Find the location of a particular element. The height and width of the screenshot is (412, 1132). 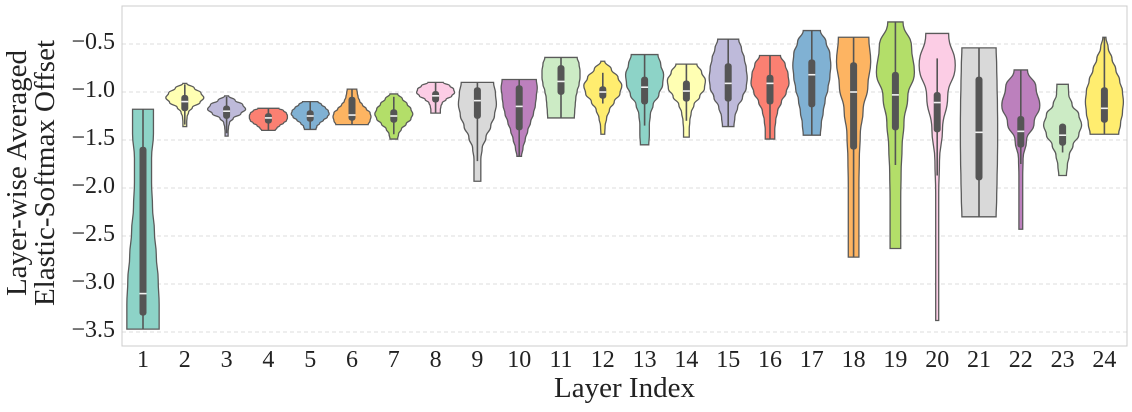

x-tick-label: 7 is located at coordinates (393, 360).